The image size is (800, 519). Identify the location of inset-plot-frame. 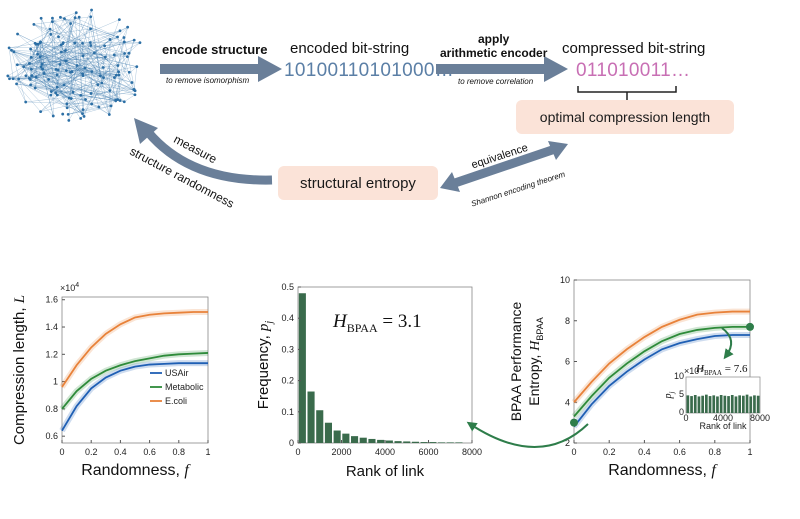
(723, 395).